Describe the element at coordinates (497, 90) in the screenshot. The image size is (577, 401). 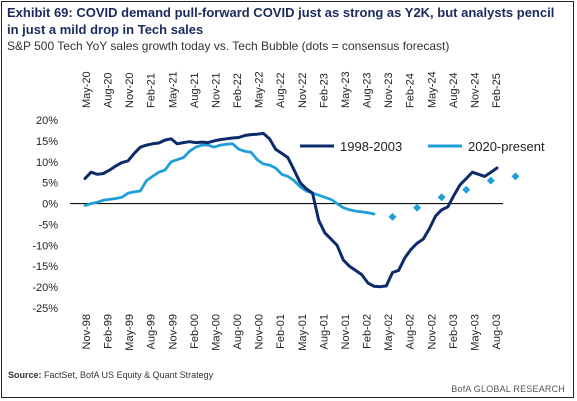
I see `x-top-tick-label: Feb-25` at that location.